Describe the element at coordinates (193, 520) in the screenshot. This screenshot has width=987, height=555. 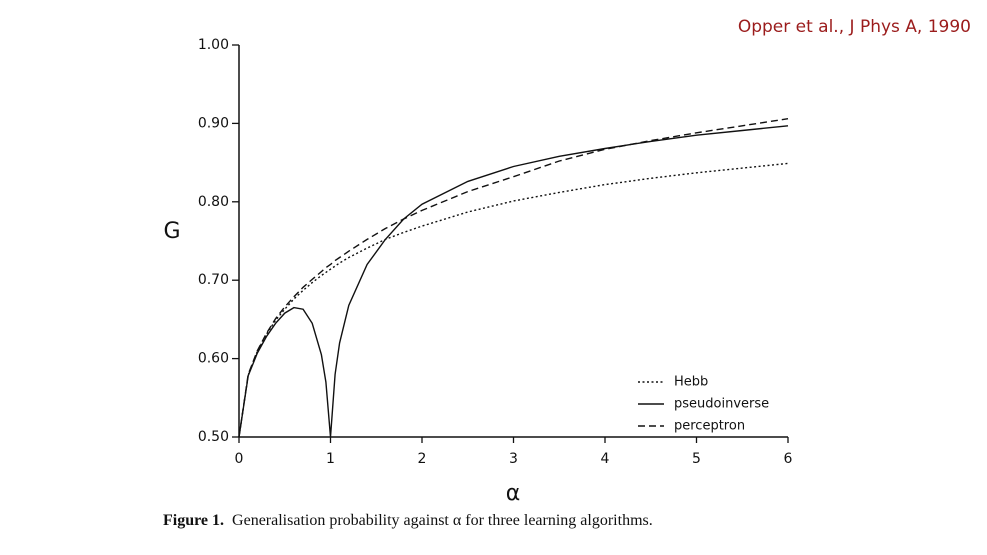
I see `caption-label: Figure 1.` at that location.